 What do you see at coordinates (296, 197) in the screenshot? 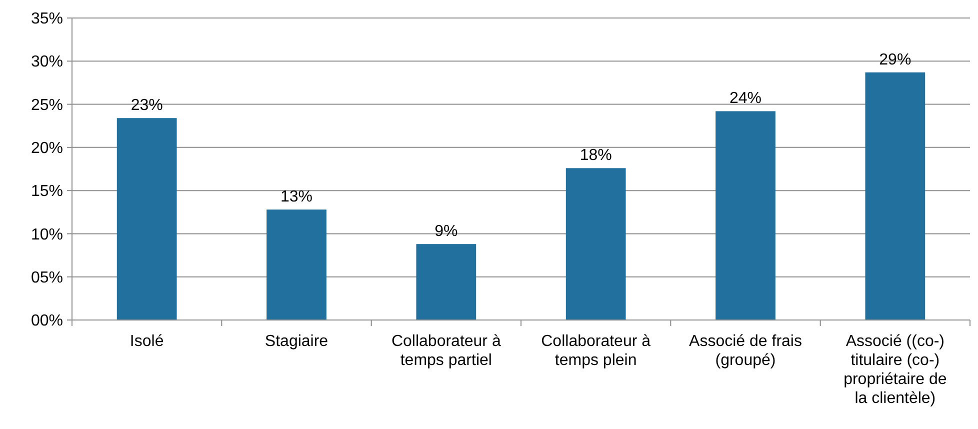
I see `data-label: 13%` at bounding box center [296, 197].